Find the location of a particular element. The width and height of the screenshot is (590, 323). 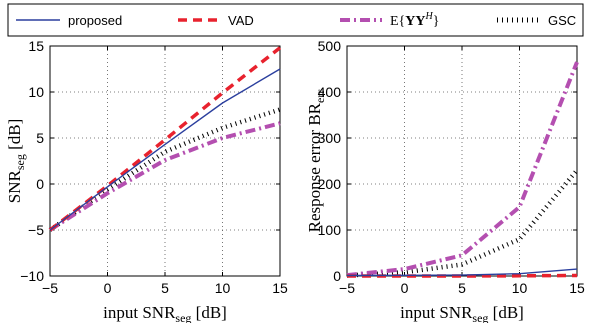

right-x-tick-label: 10 is located at coordinates (520, 288).